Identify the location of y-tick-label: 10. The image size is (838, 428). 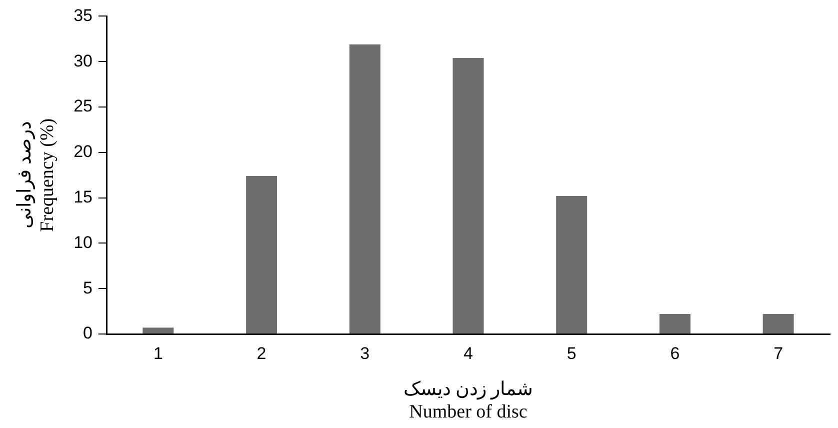
(83, 242).